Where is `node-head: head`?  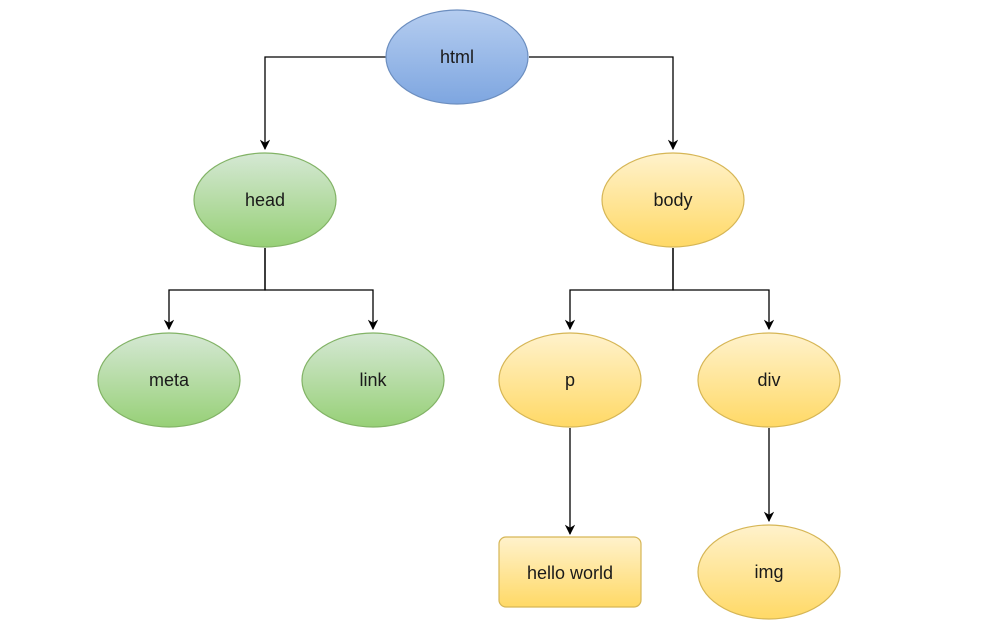
node-head: head is located at coordinates (265, 200).